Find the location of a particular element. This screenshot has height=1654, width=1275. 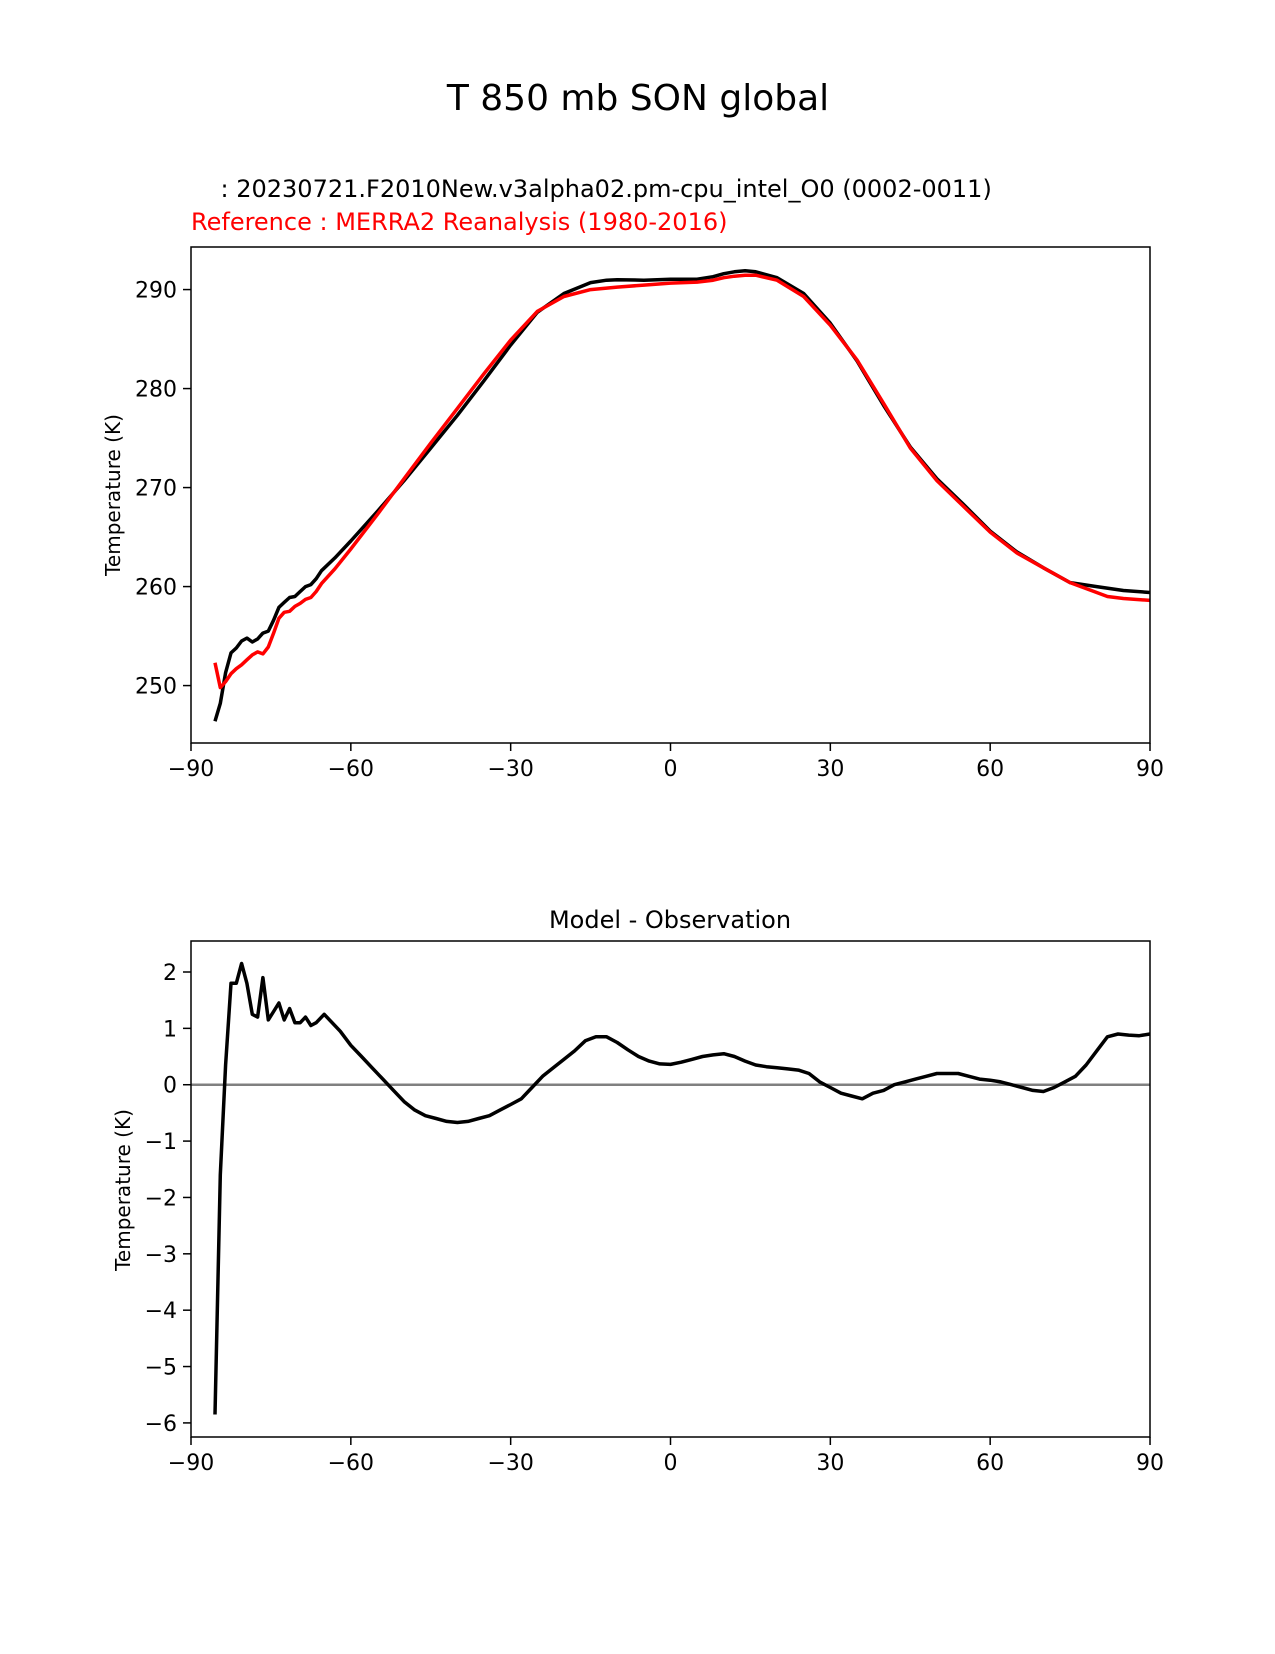

bottom-x-tick-label: 0 is located at coordinates (671, 1463).